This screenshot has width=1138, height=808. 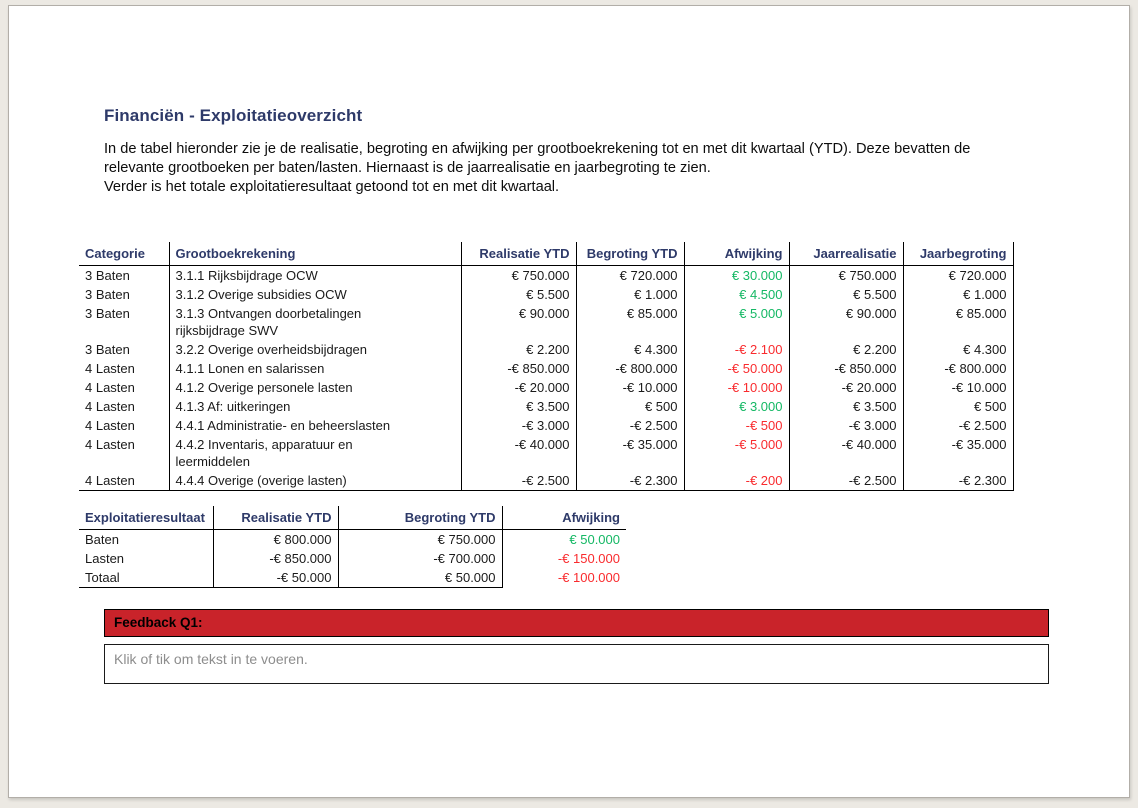 I want to click on table-cell: -€ 5.000, so click(x=737, y=453).